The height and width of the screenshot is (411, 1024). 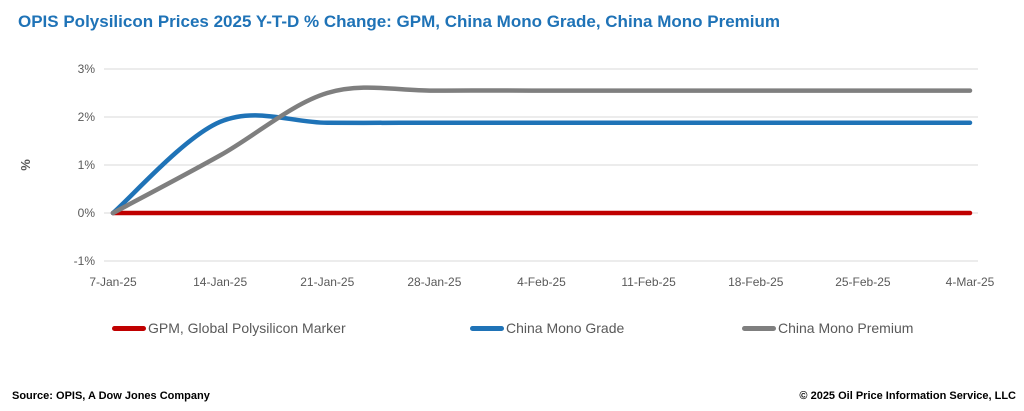 What do you see at coordinates (87, 213) in the screenshot?
I see `y-tick-label: 0%` at bounding box center [87, 213].